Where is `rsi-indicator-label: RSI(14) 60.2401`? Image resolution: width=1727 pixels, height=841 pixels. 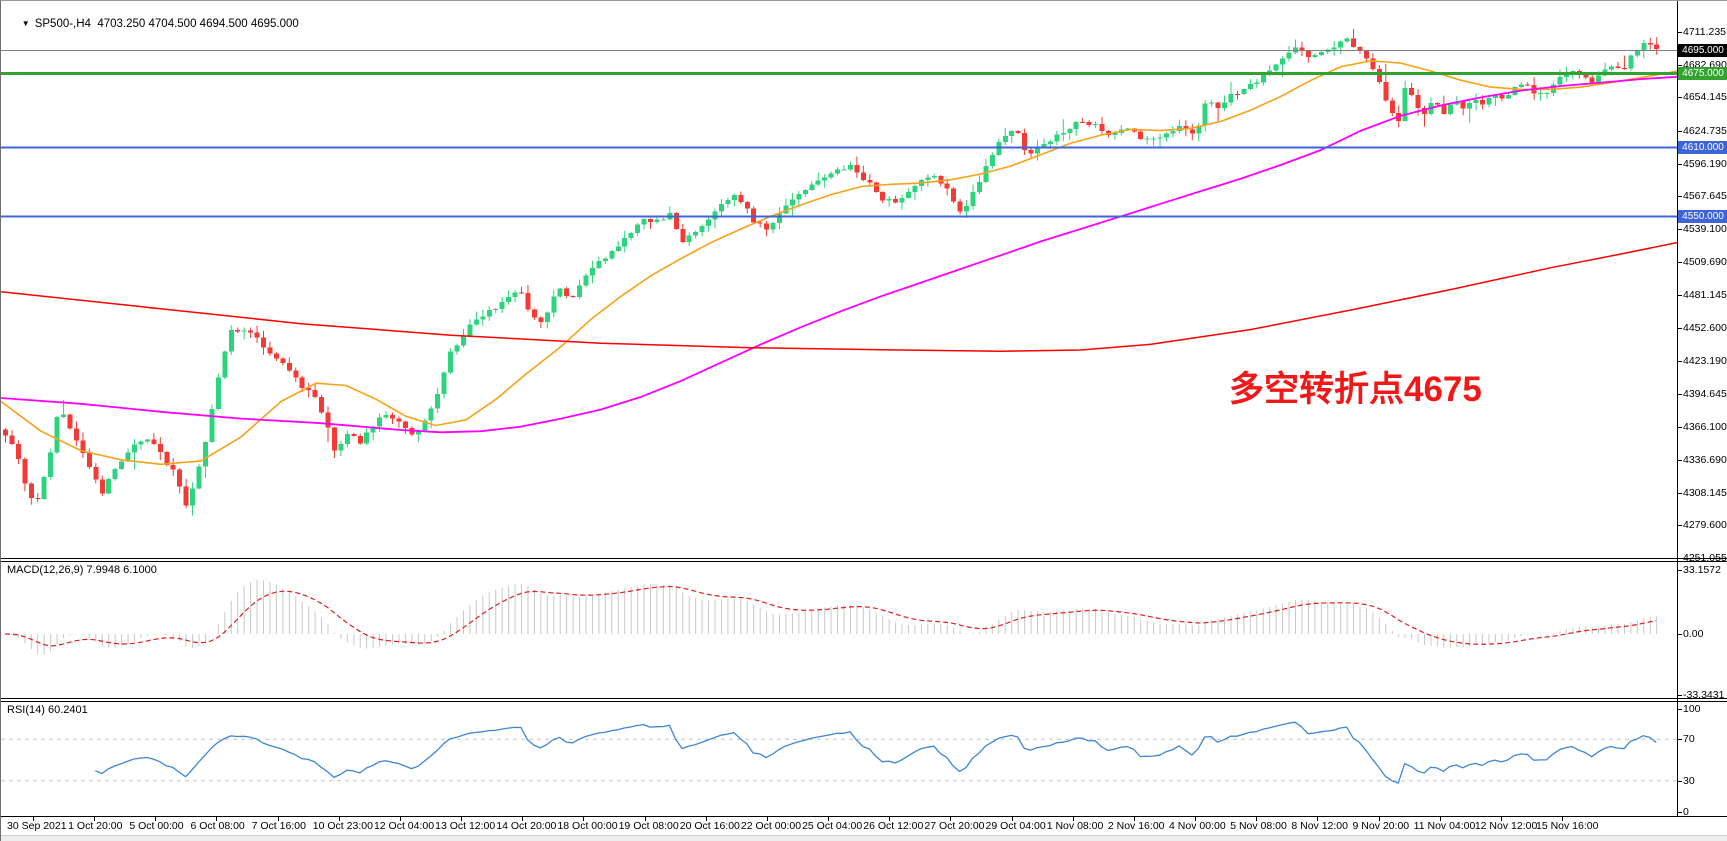 rsi-indicator-label: RSI(14) 60.2401 is located at coordinates (47, 710).